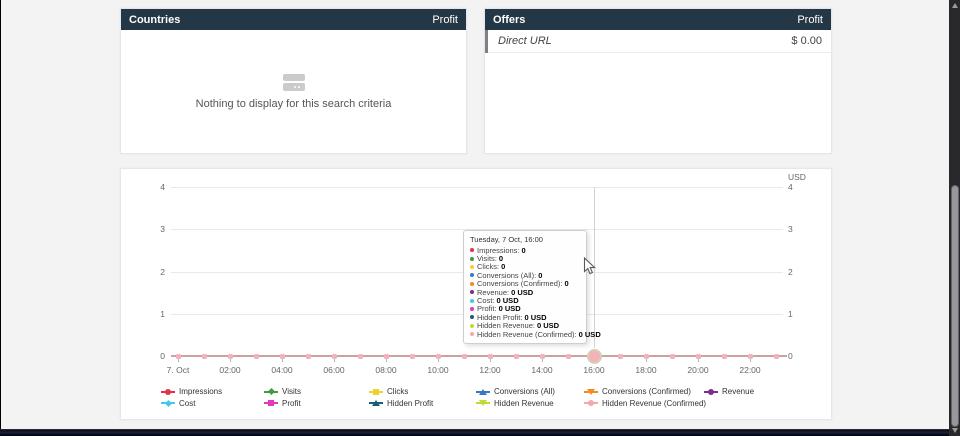 The image size is (960, 436). What do you see at coordinates (162, 313) in the screenshot?
I see `y-axis-label-left: 1` at bounding box center [162, 313].